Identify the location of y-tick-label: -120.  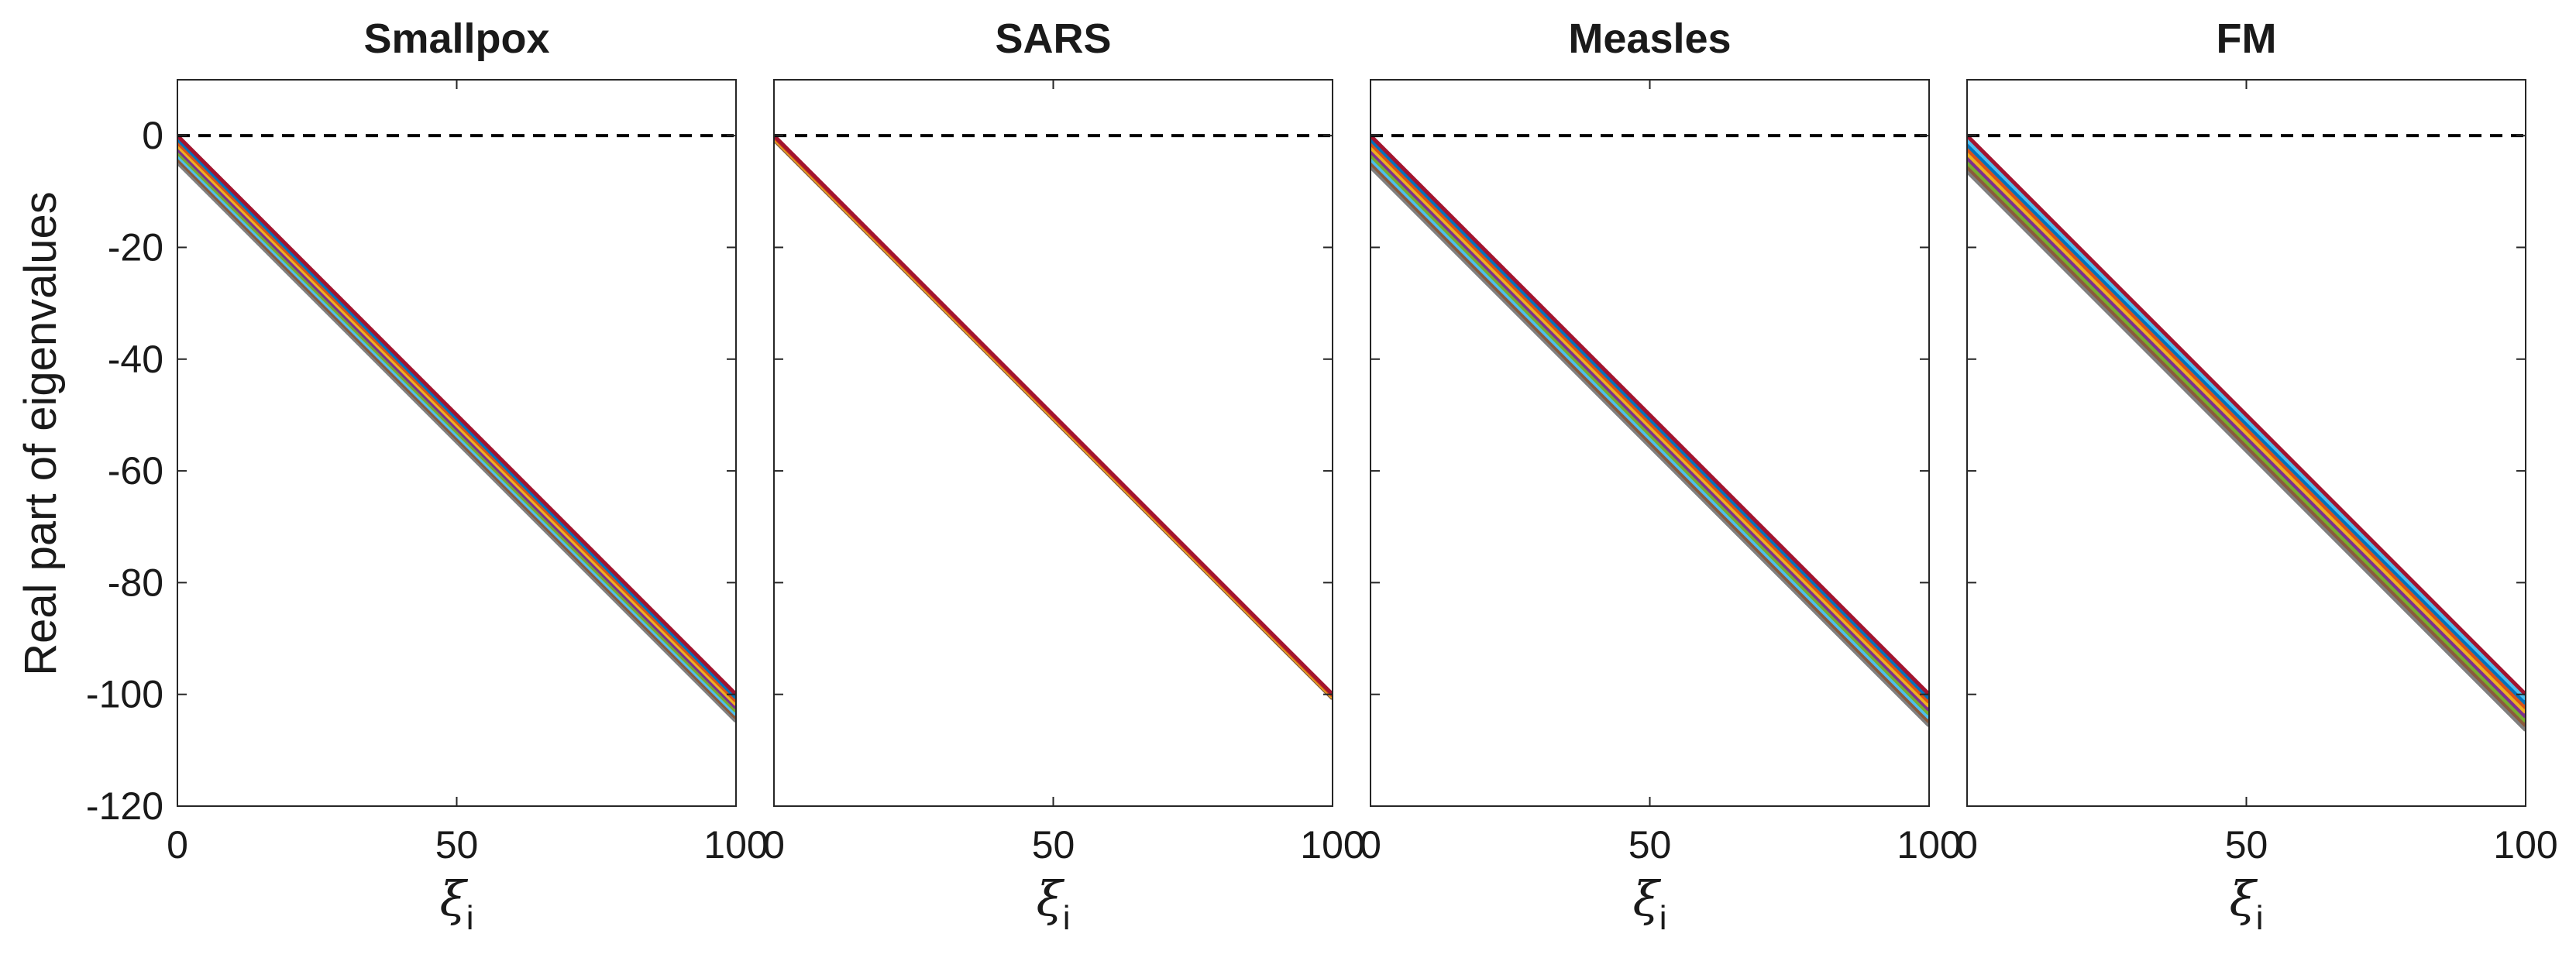
(124, 806).